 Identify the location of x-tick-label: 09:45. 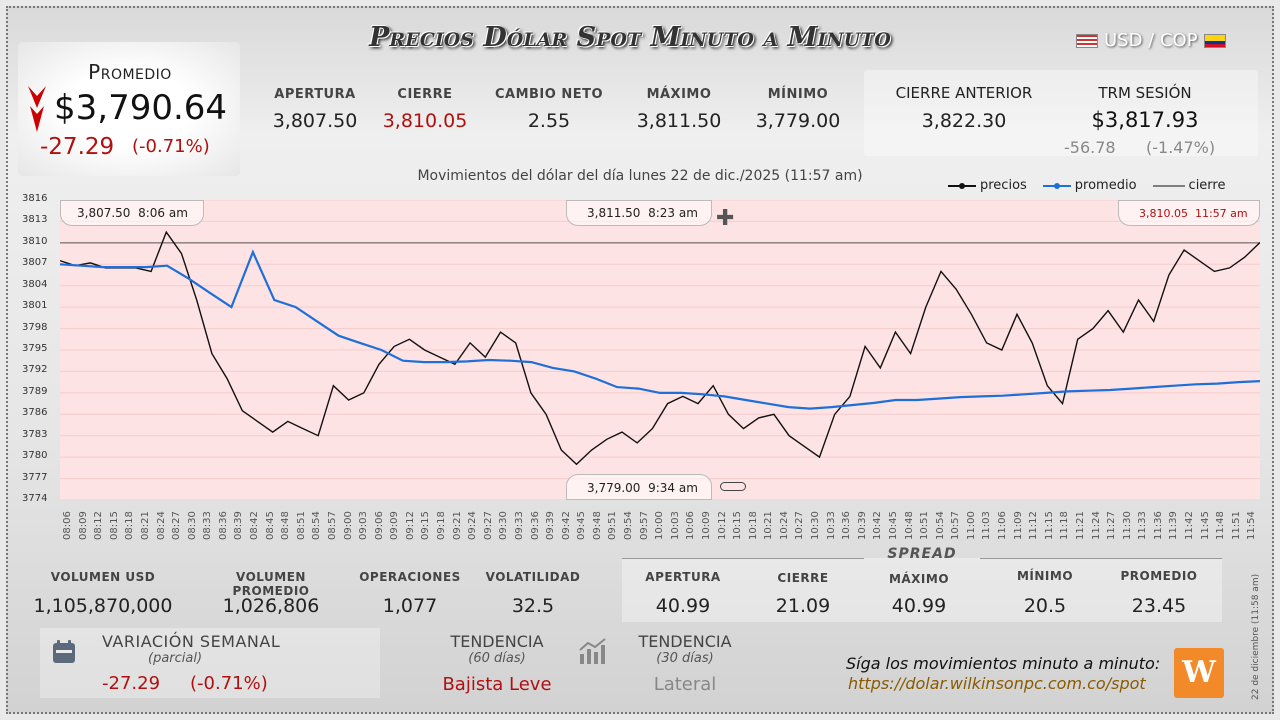
(582, 525).